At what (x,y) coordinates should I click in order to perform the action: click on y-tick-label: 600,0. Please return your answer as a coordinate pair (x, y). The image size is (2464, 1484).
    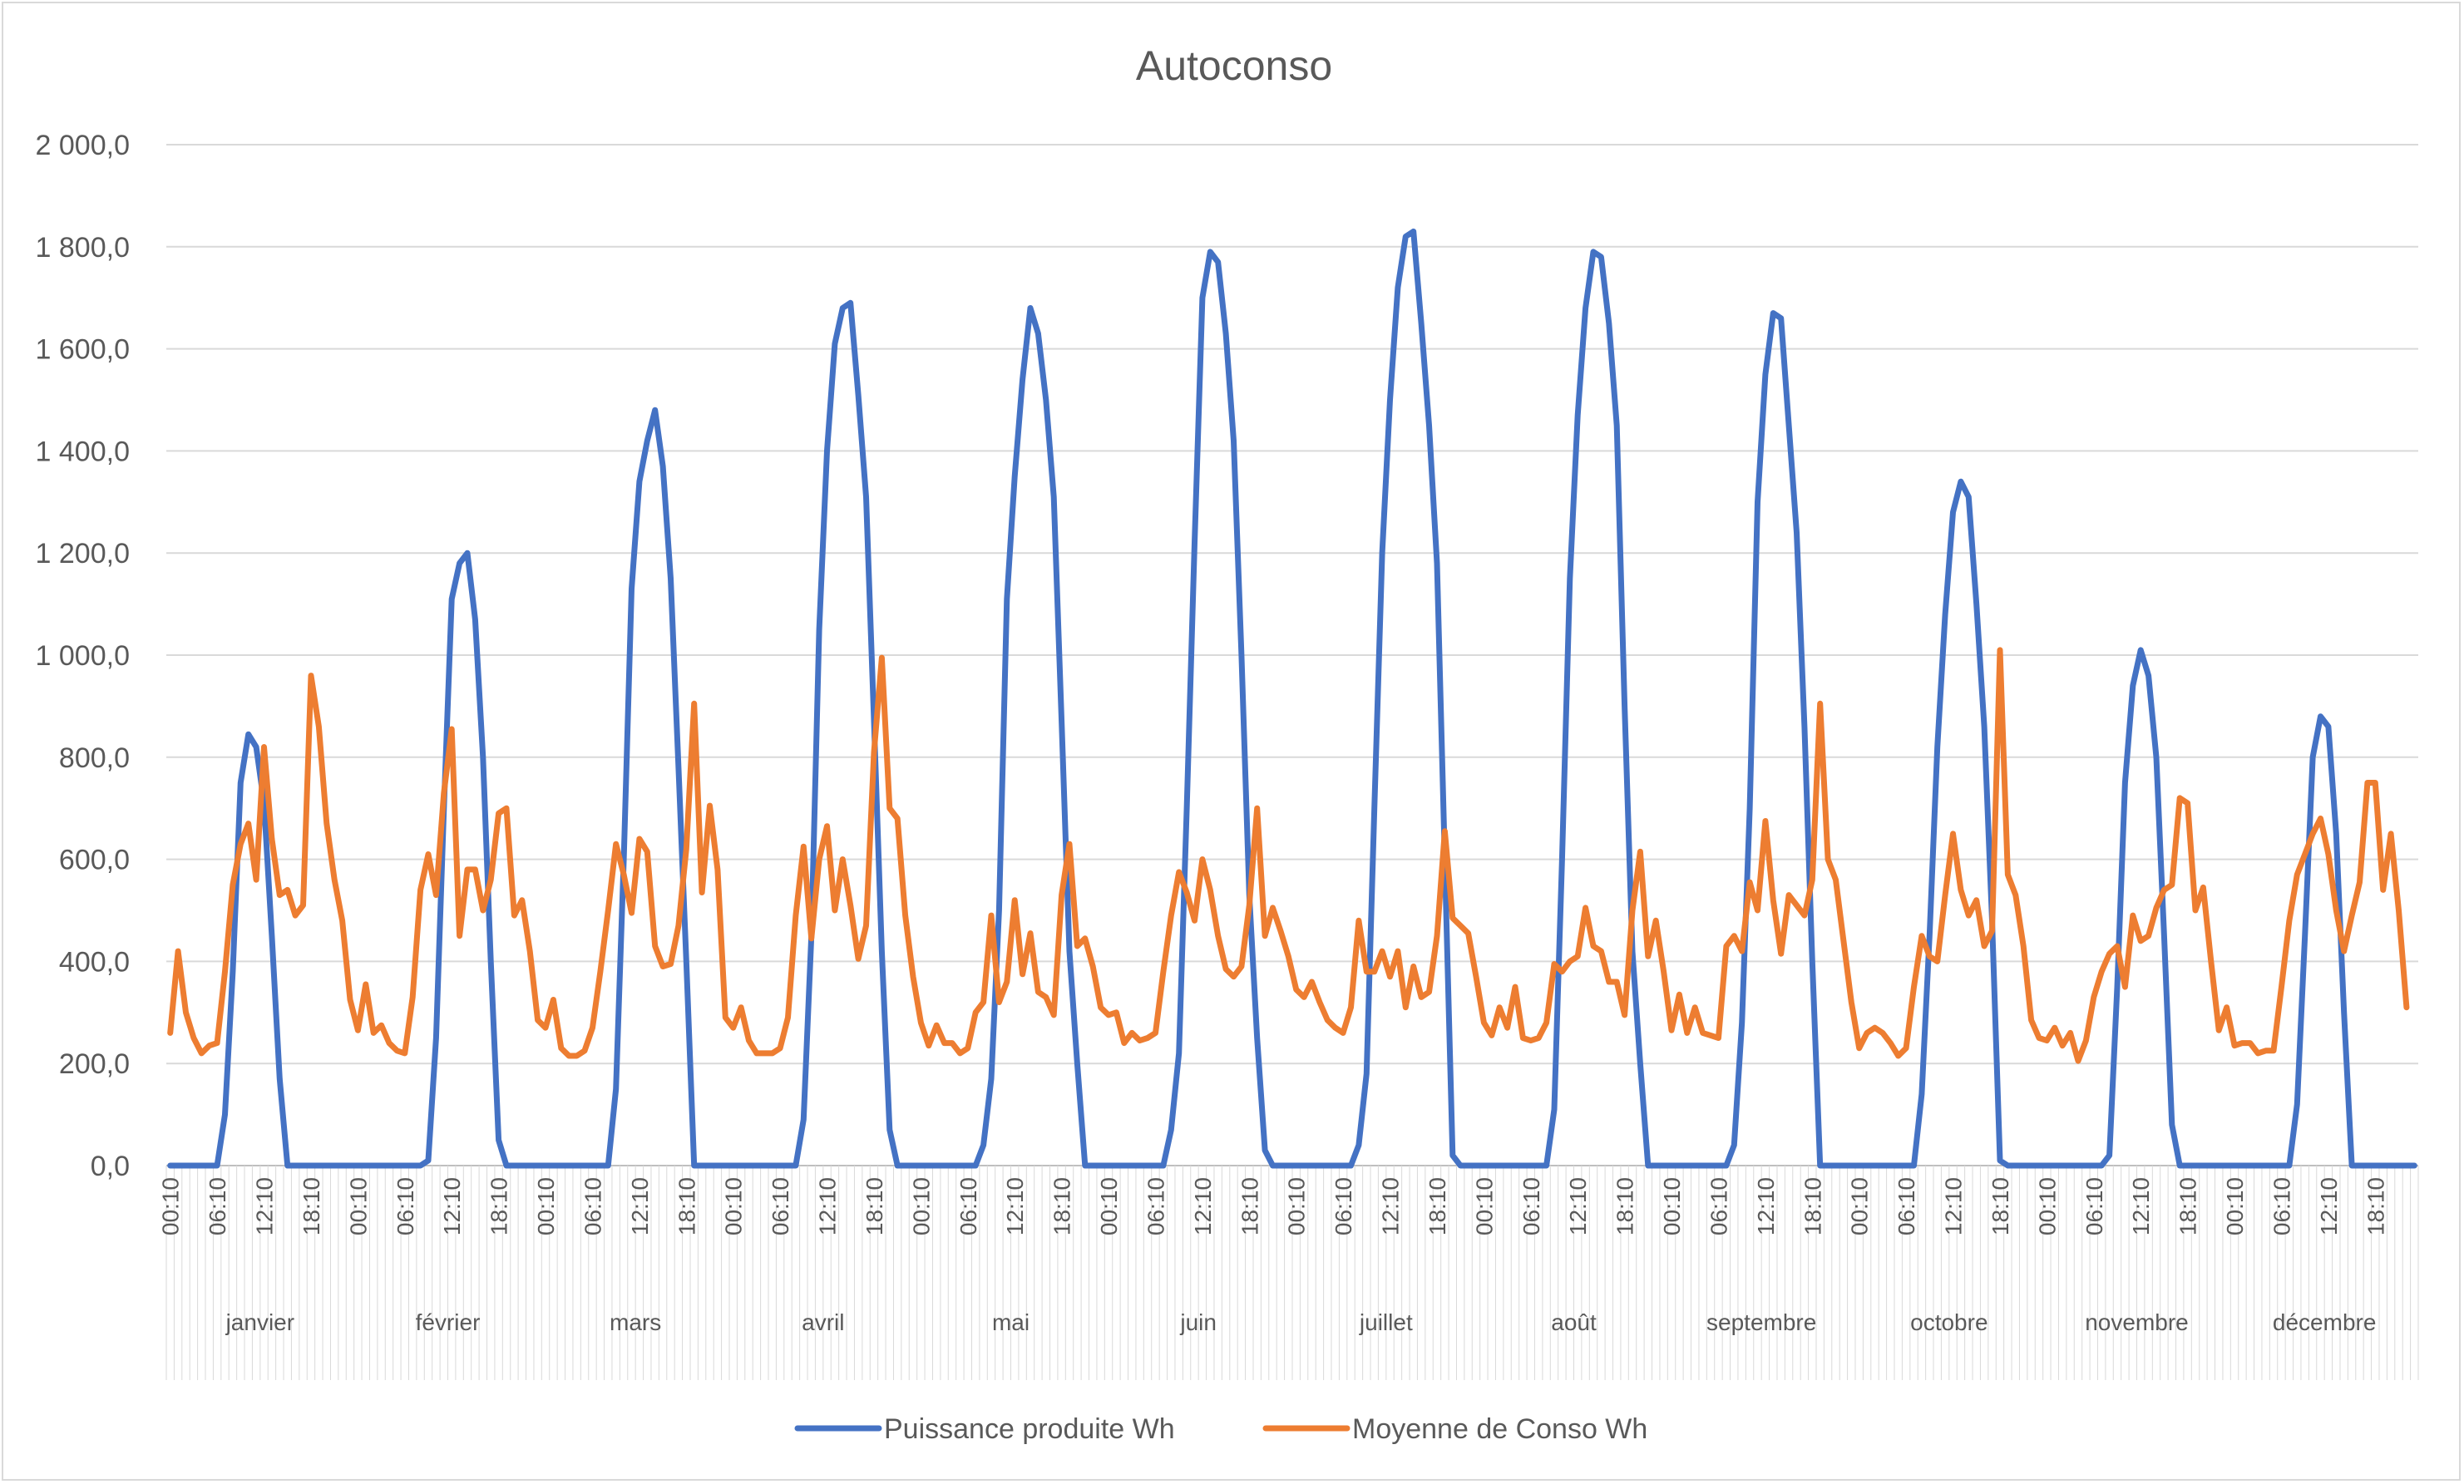
    Looking at the image, I should click on (94, 860).